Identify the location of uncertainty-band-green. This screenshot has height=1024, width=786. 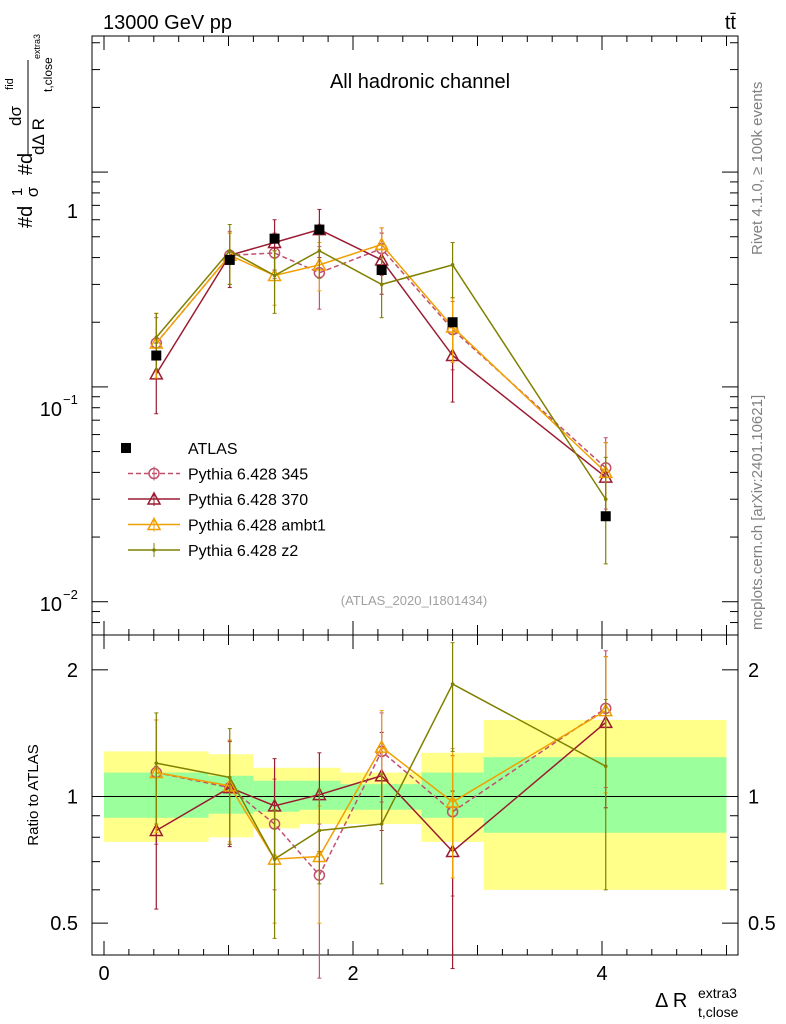
(605, 795).